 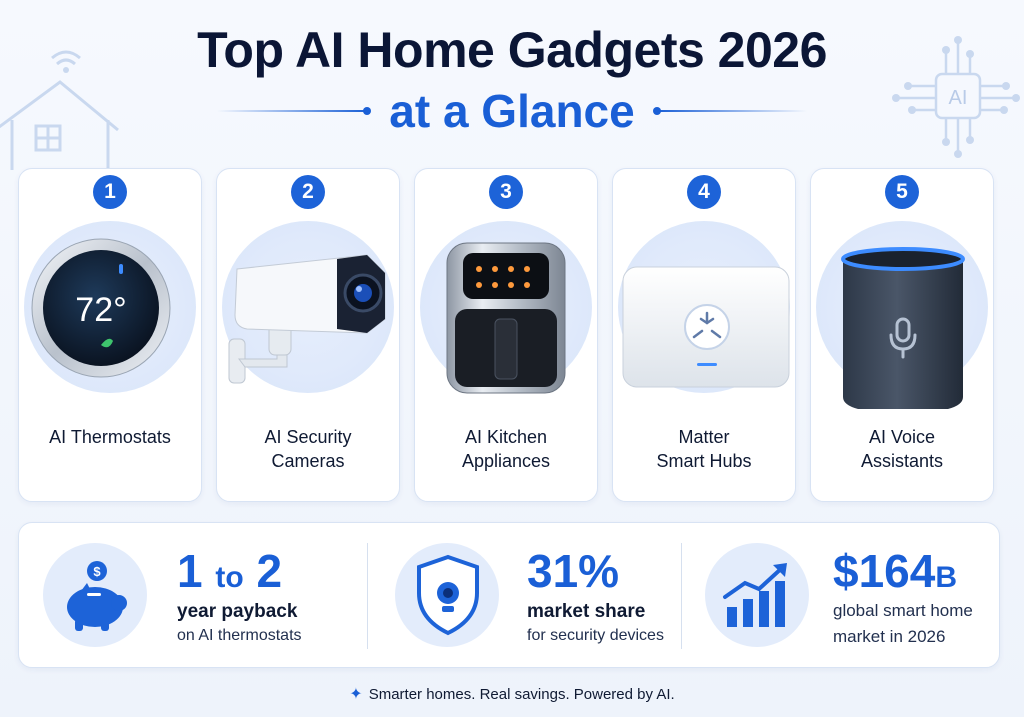 I want to click on gadget-label: AI Kitchen Appliances, so click(x=506, y=449).